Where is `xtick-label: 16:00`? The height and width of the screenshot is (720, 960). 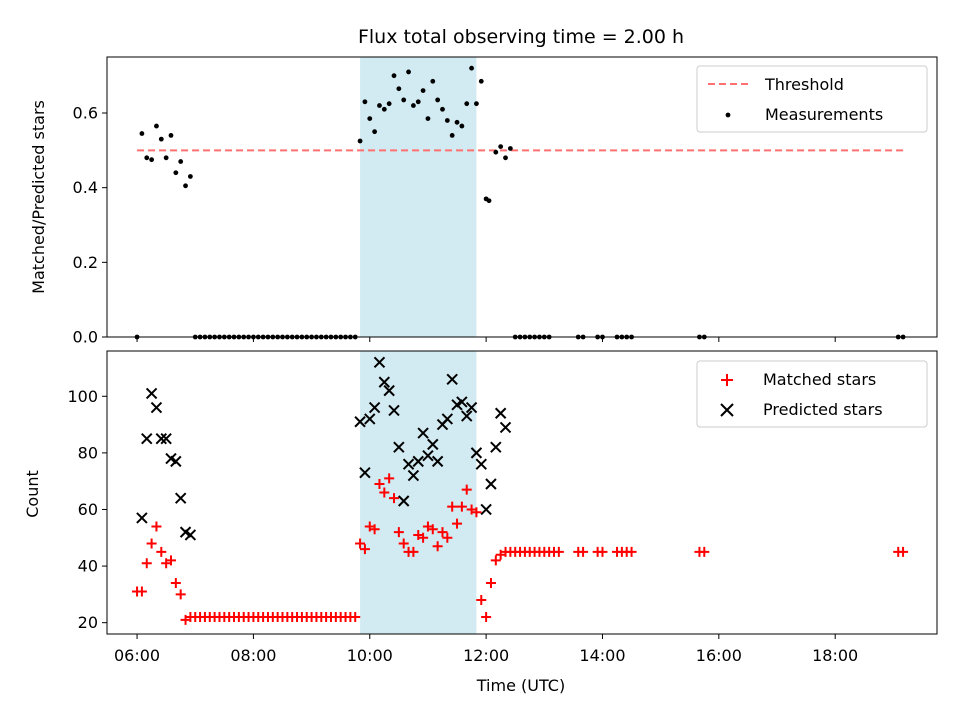 xtick-label: 16:00 is located at coordinates (719, 655).